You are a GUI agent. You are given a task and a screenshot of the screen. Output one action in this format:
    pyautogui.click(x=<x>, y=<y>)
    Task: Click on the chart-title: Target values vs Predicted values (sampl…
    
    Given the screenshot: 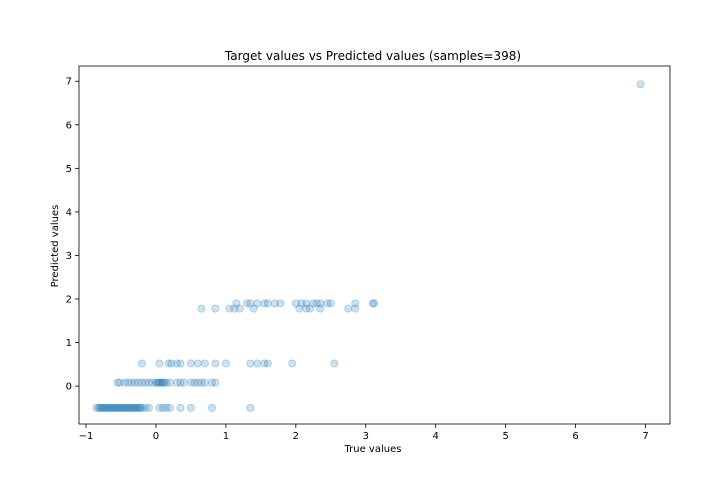 What is the action you would take?
    pyautogui.click(x=372, y=56)
    